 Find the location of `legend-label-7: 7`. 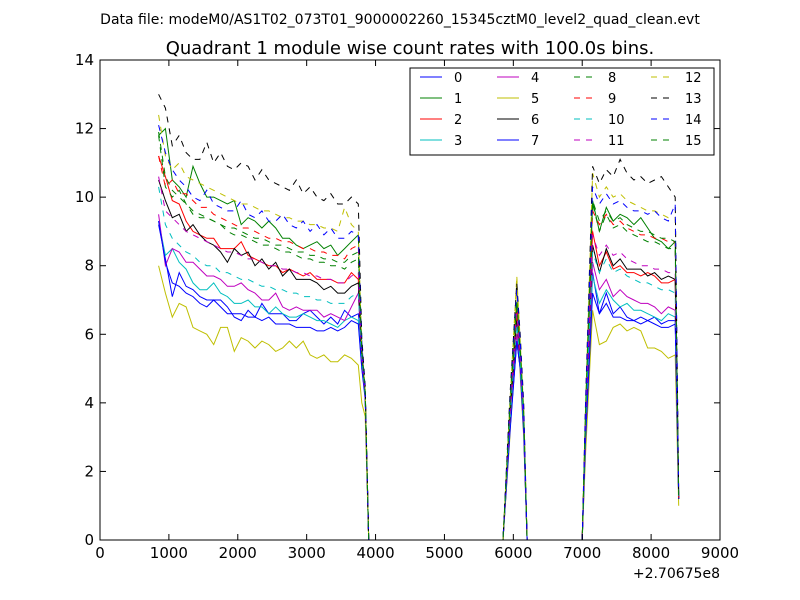

legend-label-7: 7 is located at coordinates (535, 141).